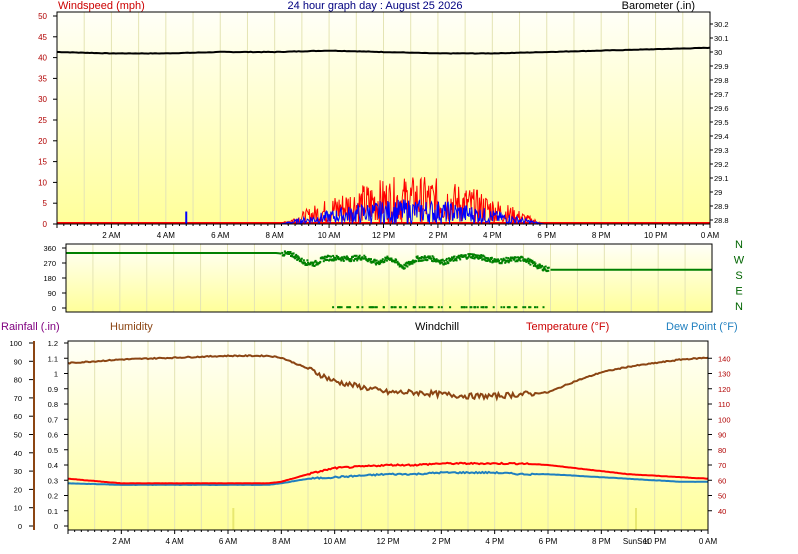 The width and height of the screenshot is (798, 554). Describe the element at coordinates (721, 164) in the screenshot. I see `baro-y-tick-label: 29.2` at that location.